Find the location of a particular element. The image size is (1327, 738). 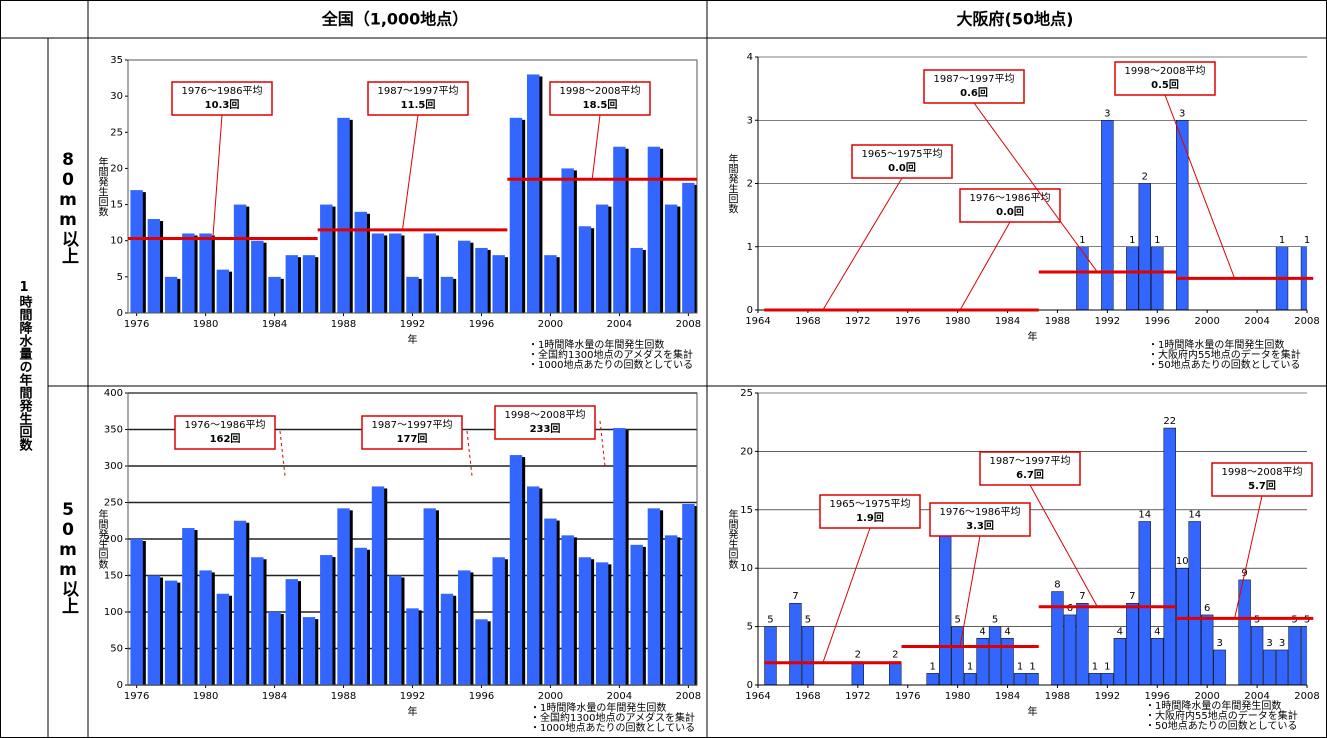

x-tick-label: 1976 is located at coordinates (907, 696).